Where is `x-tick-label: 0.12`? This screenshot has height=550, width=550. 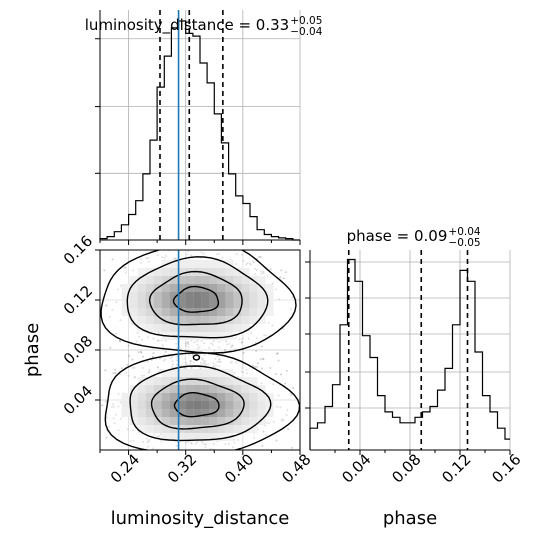 x-tick-label: 0.12 is located at coordinates (456, 468).